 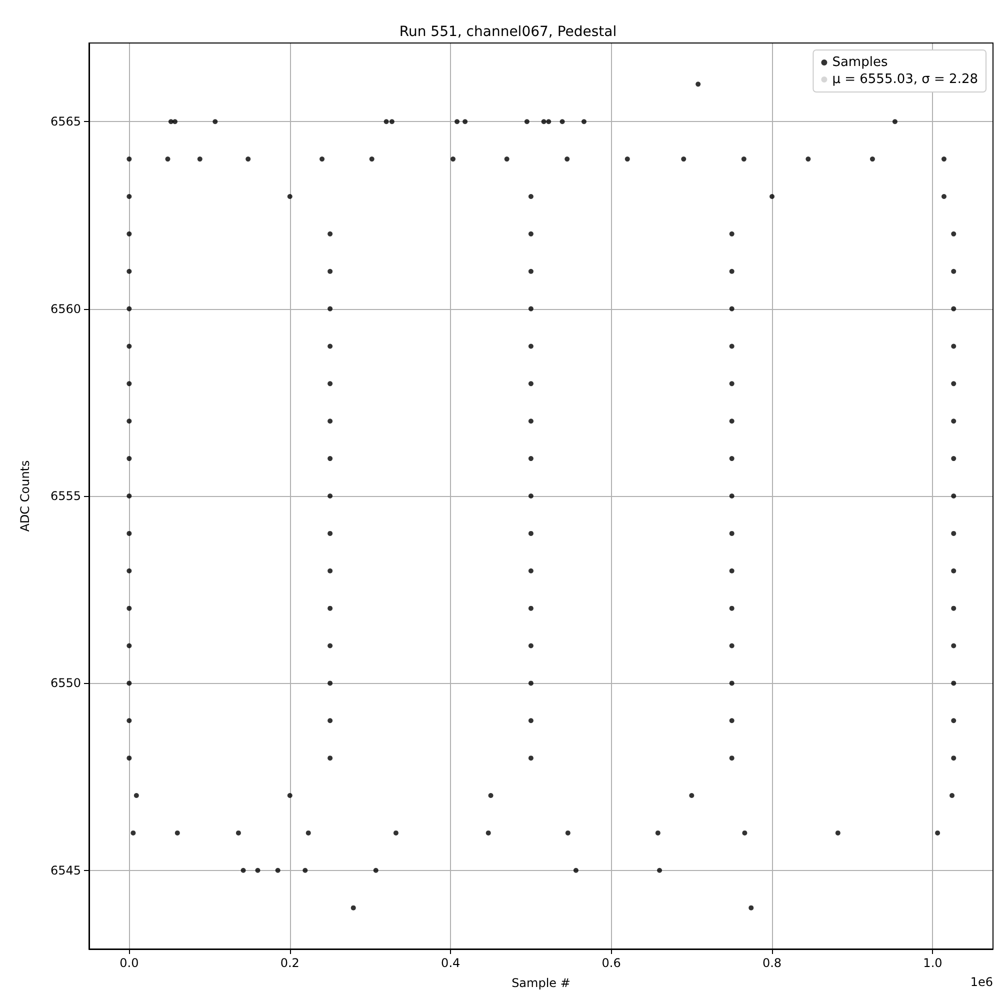 What do you see at coordinates (508, 32) in the screenshot?
I see `chart-title: Run 551, channel067, Pedestal` at bounding box center [508, 32].